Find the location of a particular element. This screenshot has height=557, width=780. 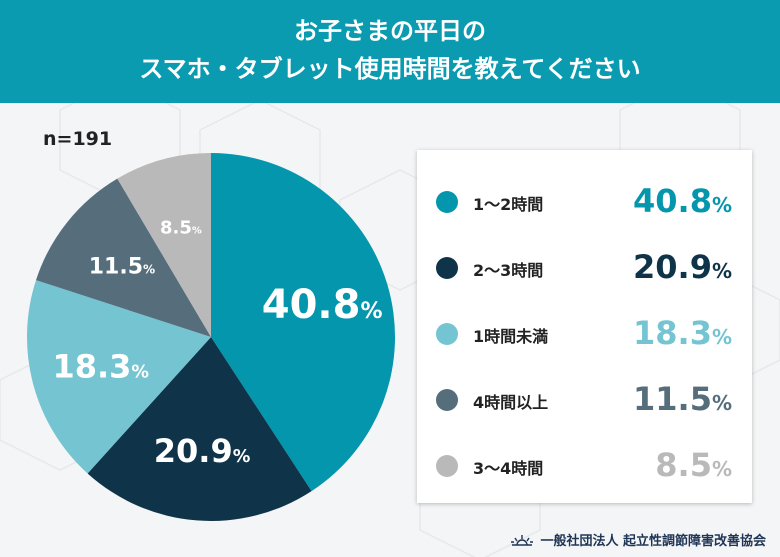

legend-item: 1時間未満 18.3% is located at coordinates (584, 334).